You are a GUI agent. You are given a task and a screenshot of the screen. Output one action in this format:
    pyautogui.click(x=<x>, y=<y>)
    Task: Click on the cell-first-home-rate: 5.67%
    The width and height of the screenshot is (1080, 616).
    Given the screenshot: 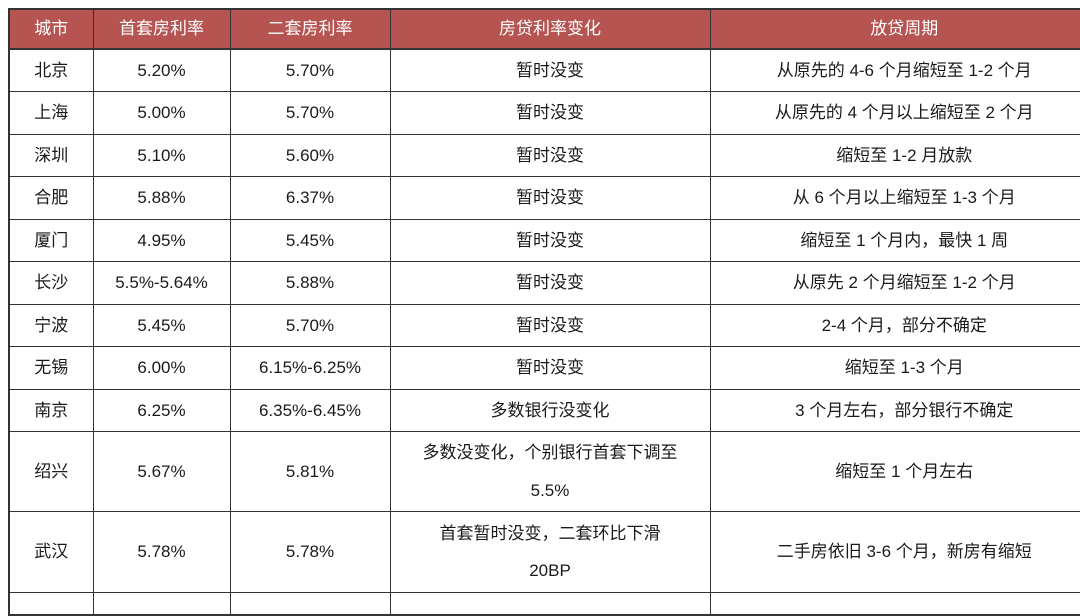 What is the action you would take?
    pyautogui.click(x=161, y=472)
    